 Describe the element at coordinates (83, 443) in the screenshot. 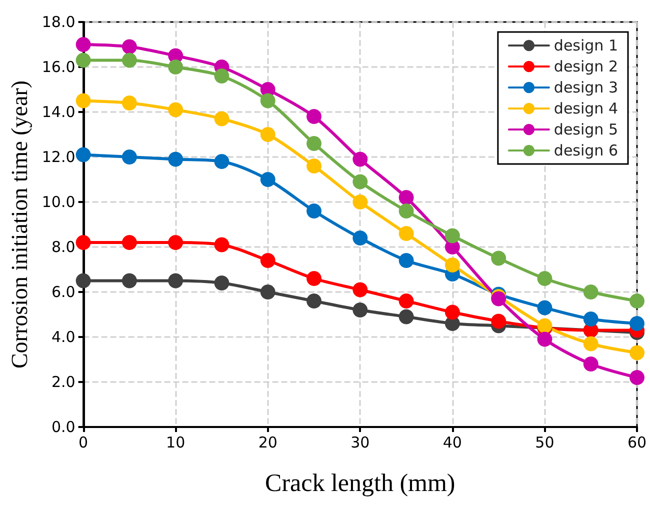

I see `x-tick-label: 0` at that location.